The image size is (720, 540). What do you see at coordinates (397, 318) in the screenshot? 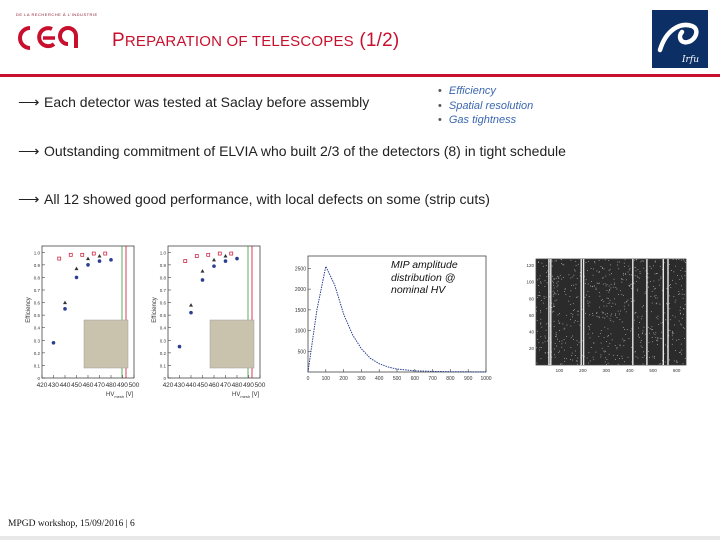
I see `histogram-line` at bounding box center [397, 318].